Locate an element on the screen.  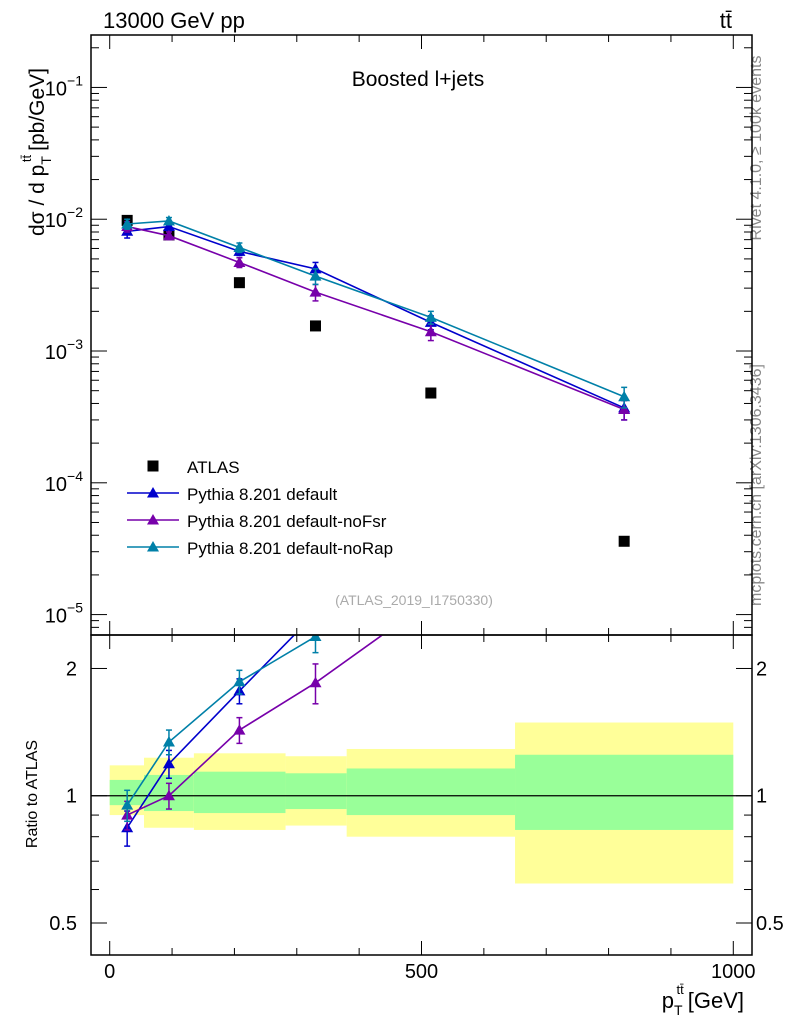
main-ytick-exp: −5 is located at coordinates (75, 608).